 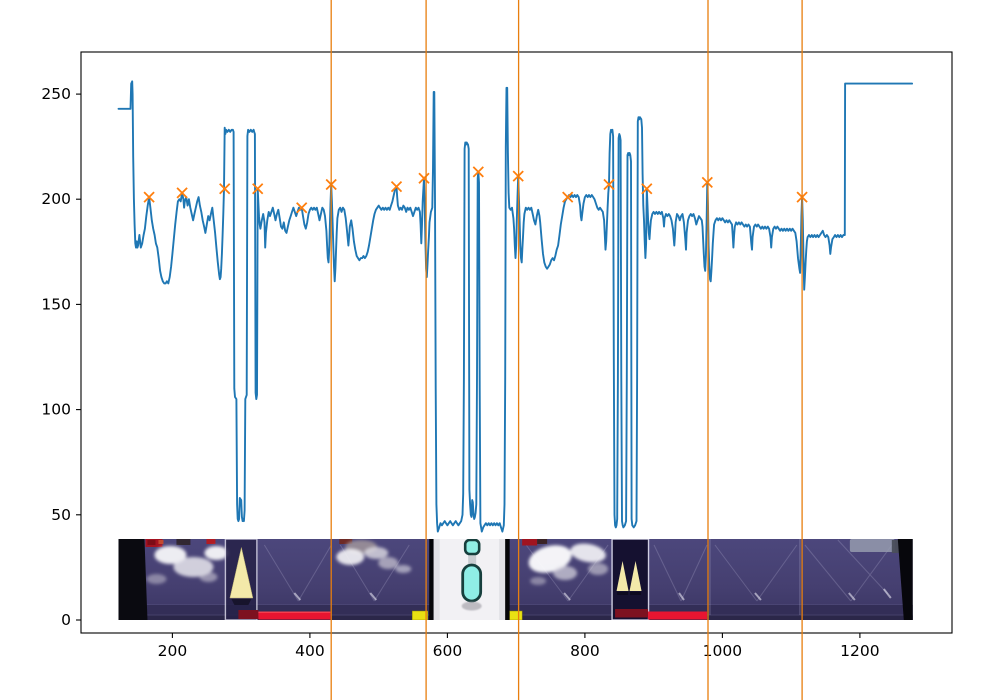 I want to click on cyan-capsule-top-icon, so click(x=472, y=547).